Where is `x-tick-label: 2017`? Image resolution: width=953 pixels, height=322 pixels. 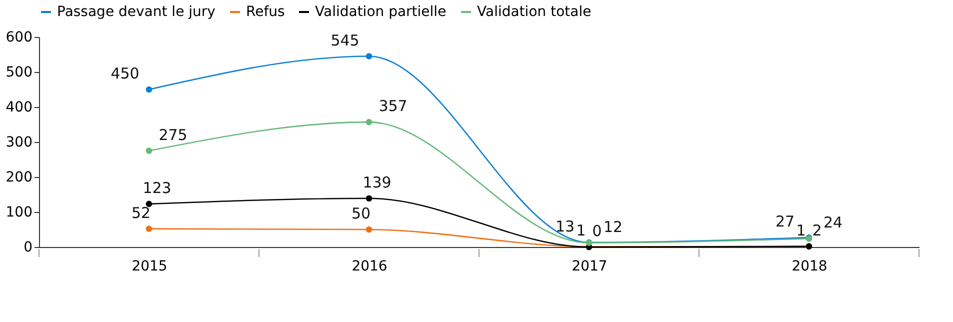 x-tick-label: 2017 is located at coordinates (590, 266).